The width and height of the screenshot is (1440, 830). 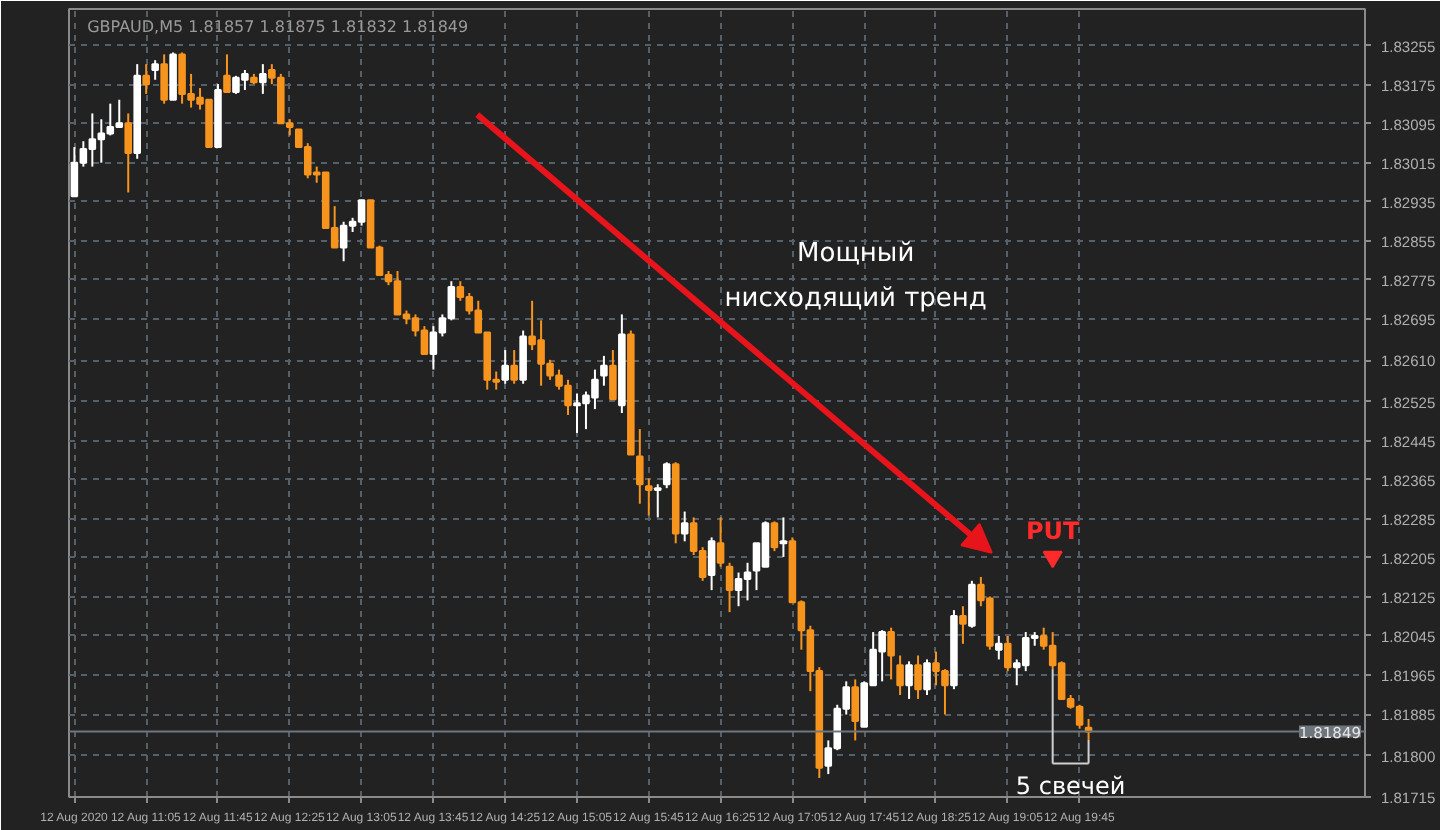 I want to click on annotation: 5 свечей, so click(x=1070, y=785).